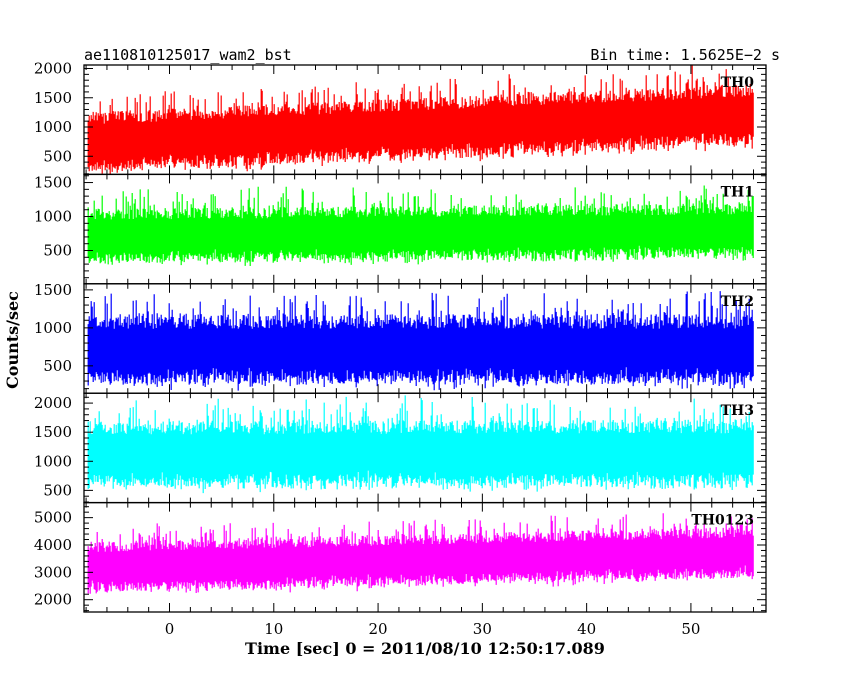  Describe the element at coordinates (53, 572) in the screenshot. I see `y-tick-label: 3000` at that location.